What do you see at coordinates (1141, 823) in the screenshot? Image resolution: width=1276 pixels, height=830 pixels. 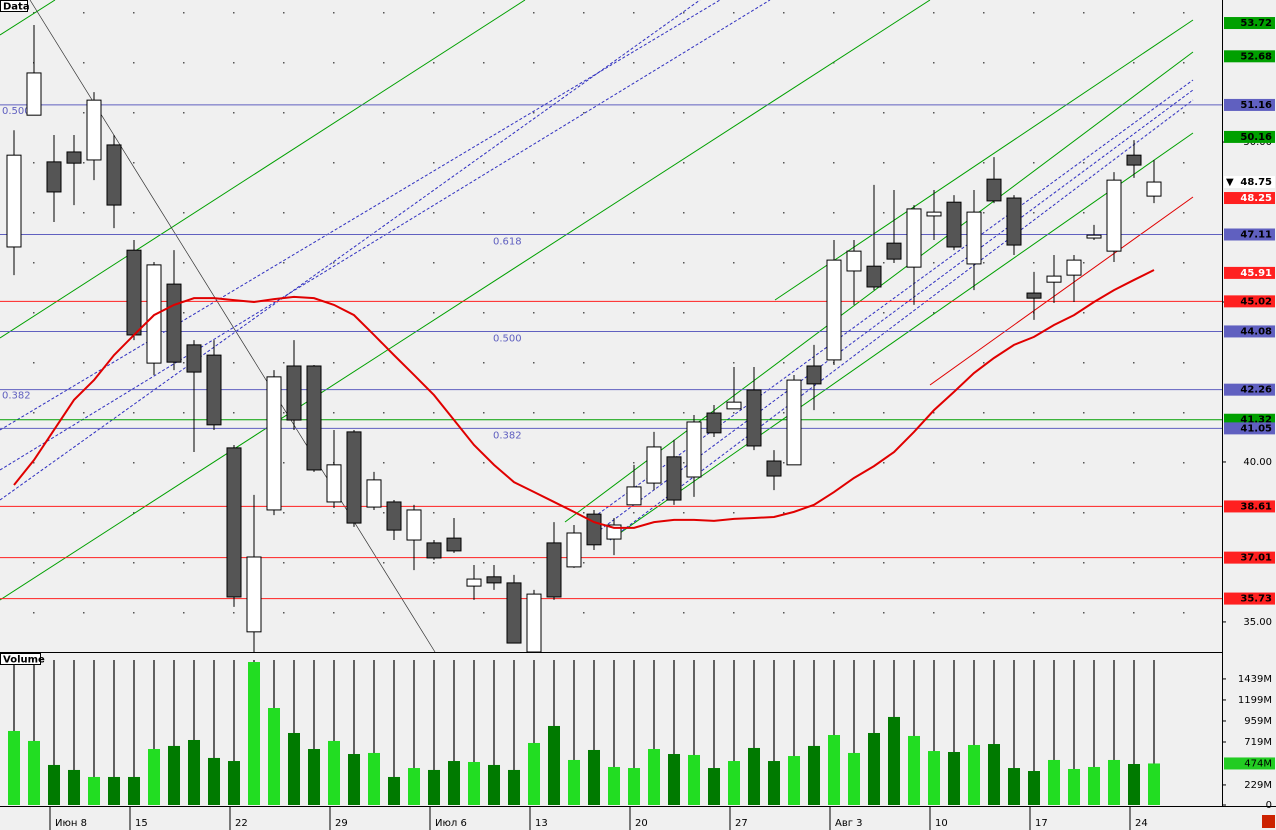 I see `x-tick-label: 24` at bounding box center [1141, 823].